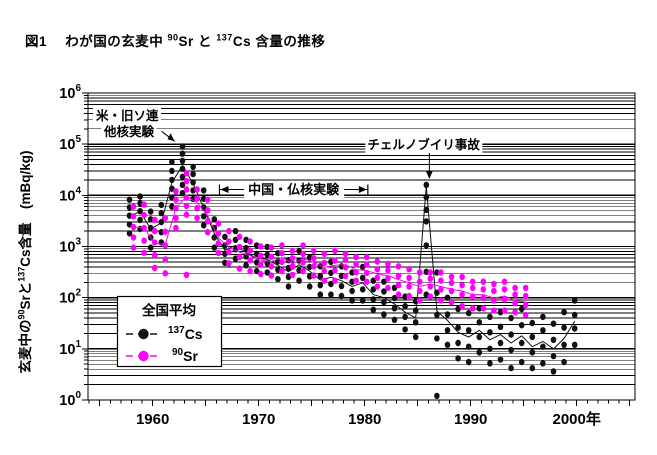 The width and height of the screenshot is (657, 455). I want to click on annotation-chernobyl: チェルノブイリ事故, so click(424, 157).